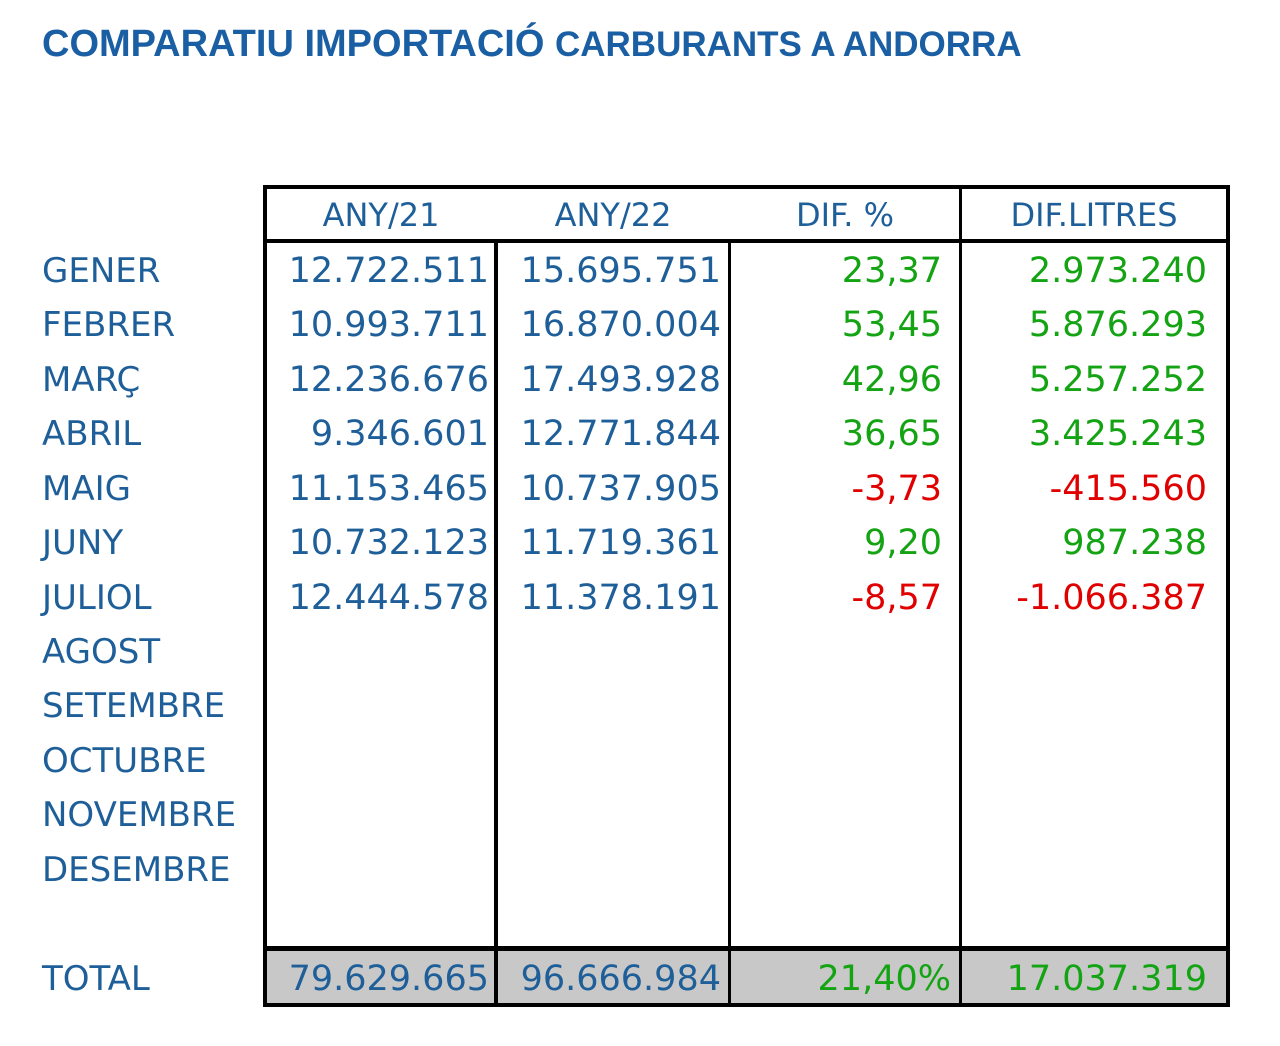 The height and width of the screenshot is (1046, 1280). What do you see at coordinates (1117, 380) in the screenshot?
I see `cell-dif-litres: 5.257.252` at bounding box center [1117, 380].